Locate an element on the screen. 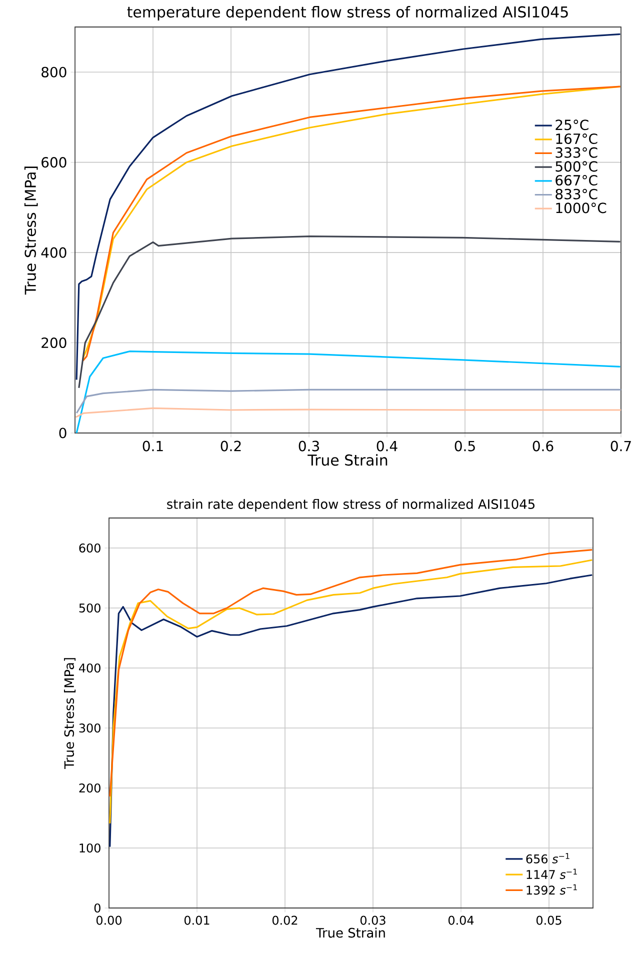  x-tick-label: 0.05 is located at coordinates (549, 920).